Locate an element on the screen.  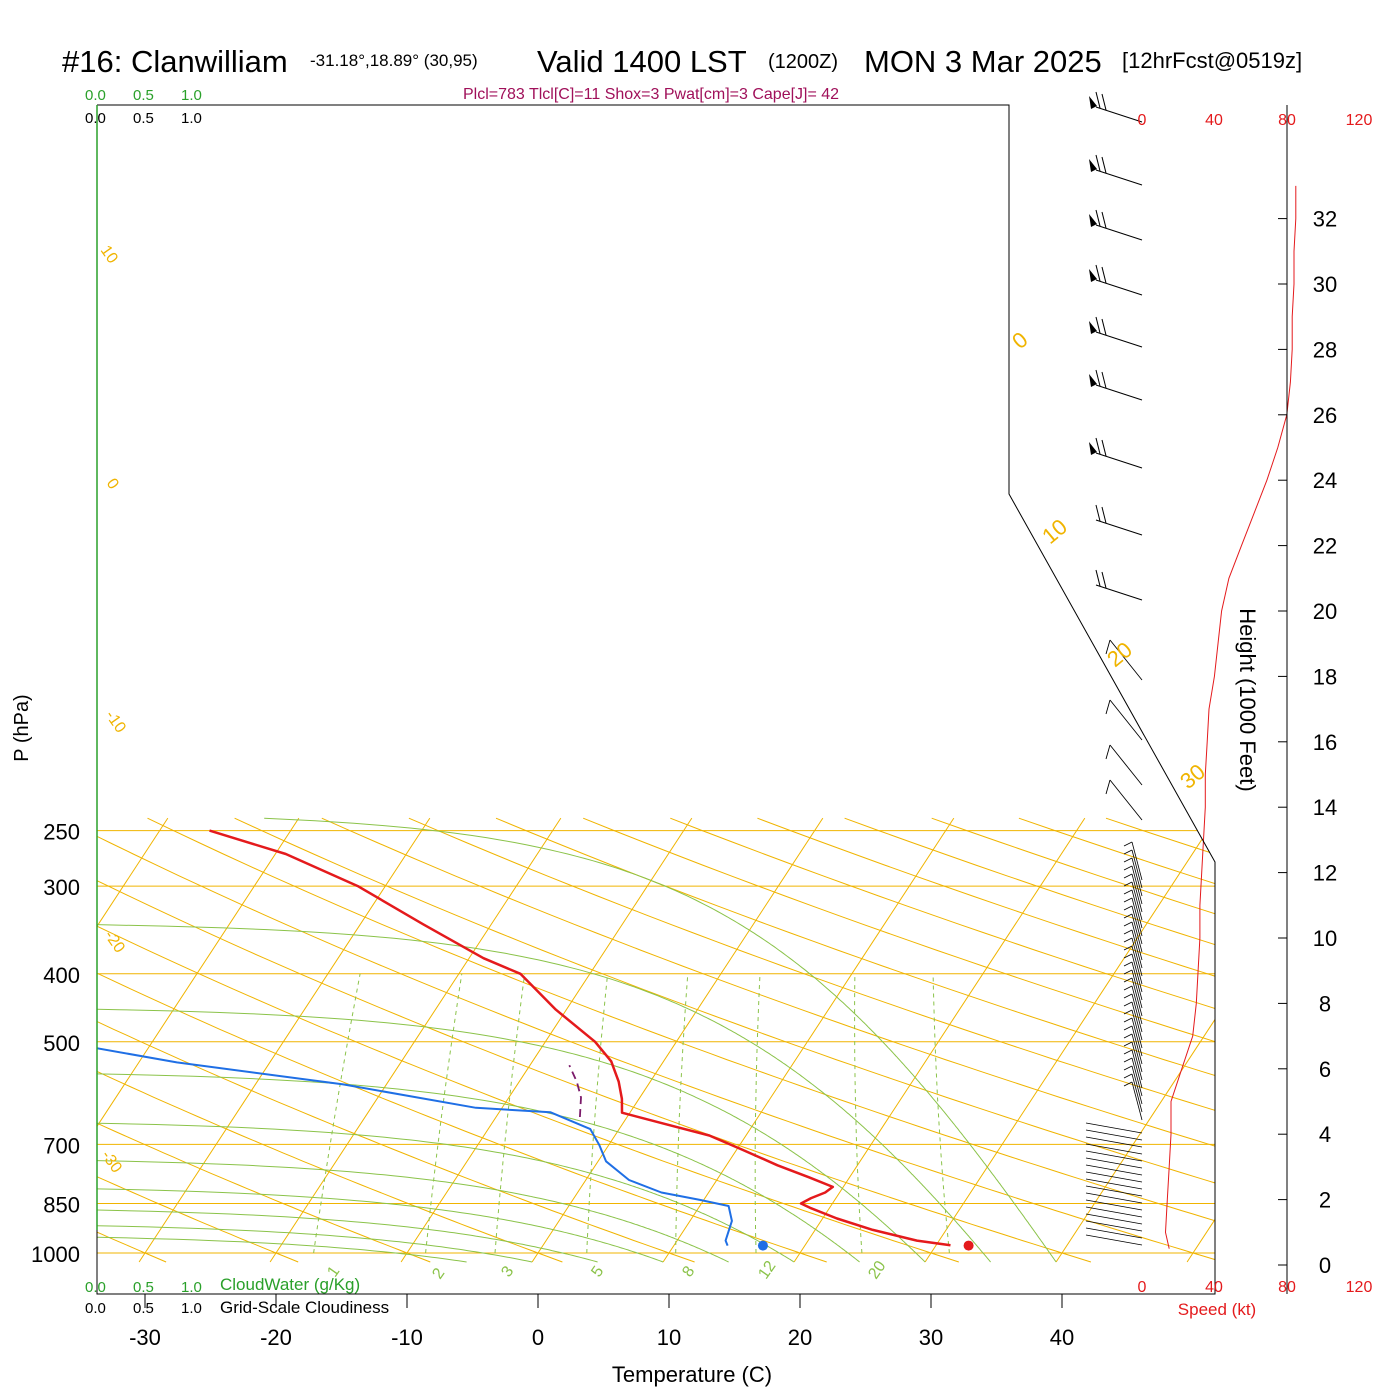
utc-time: (1200Z) is located at coordinates (803, 62).